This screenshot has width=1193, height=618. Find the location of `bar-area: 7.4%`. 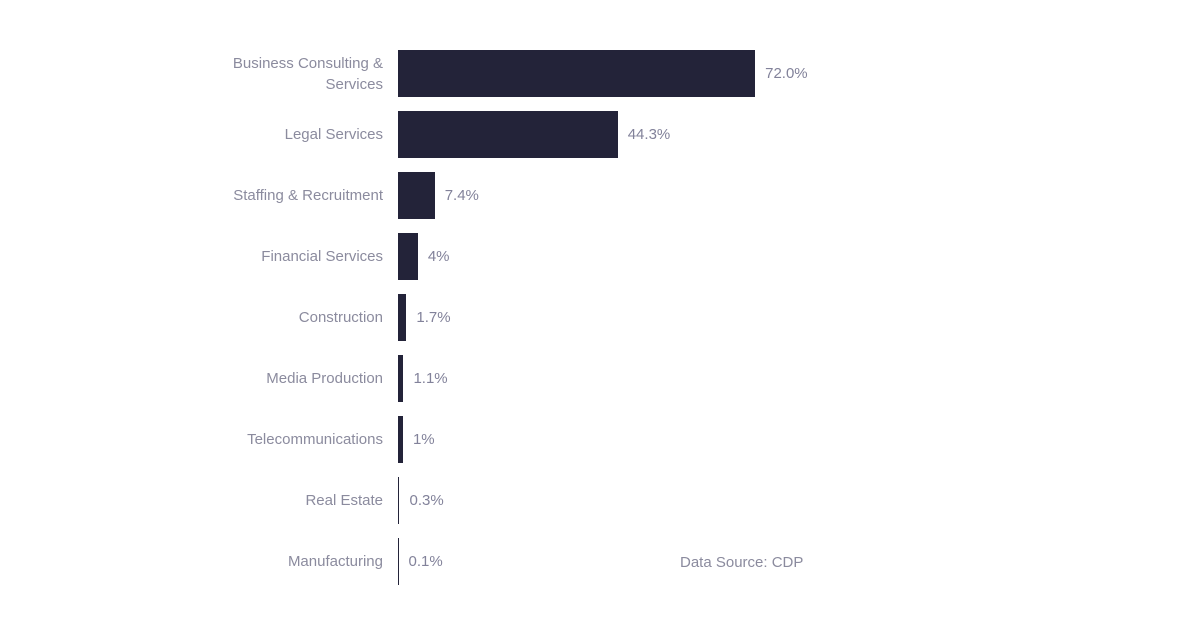

bar-area: 7.4% is located at coordinates (603, 195).